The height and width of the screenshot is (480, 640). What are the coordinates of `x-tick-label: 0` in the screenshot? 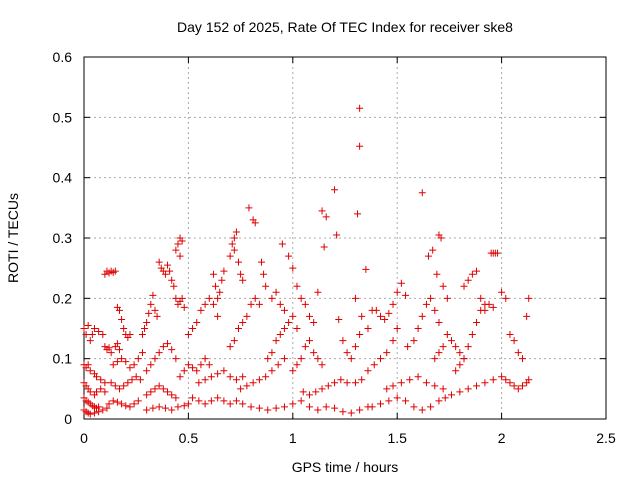 It's located at (84, 438).